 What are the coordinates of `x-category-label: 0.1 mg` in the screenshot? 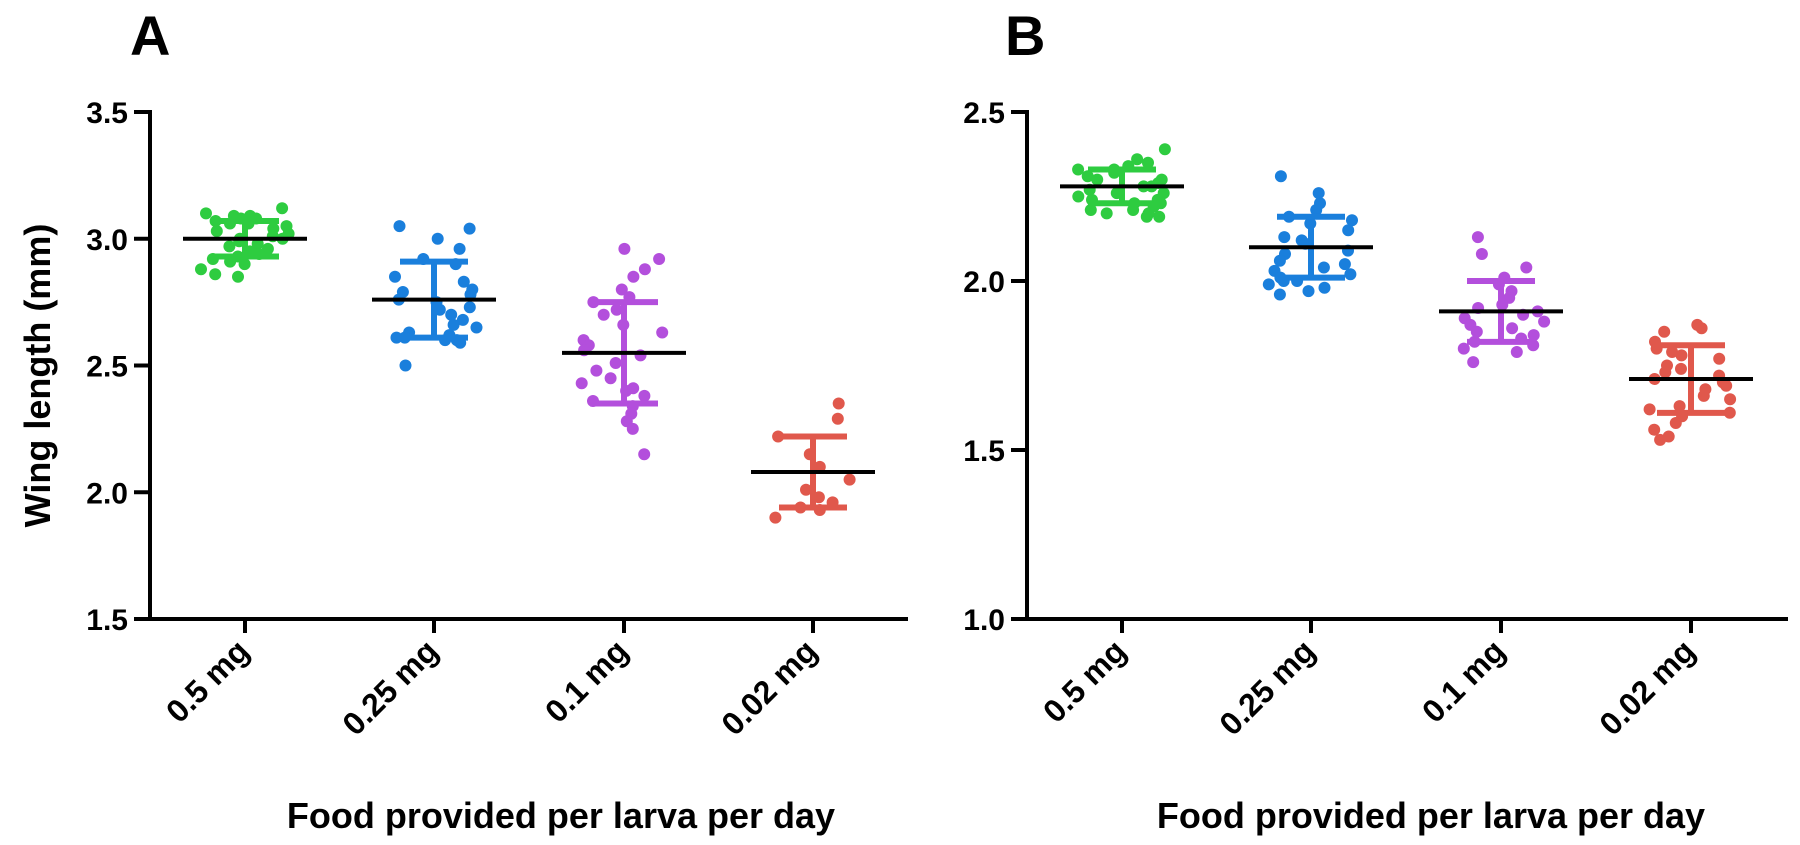 It's located at (1463, 680).